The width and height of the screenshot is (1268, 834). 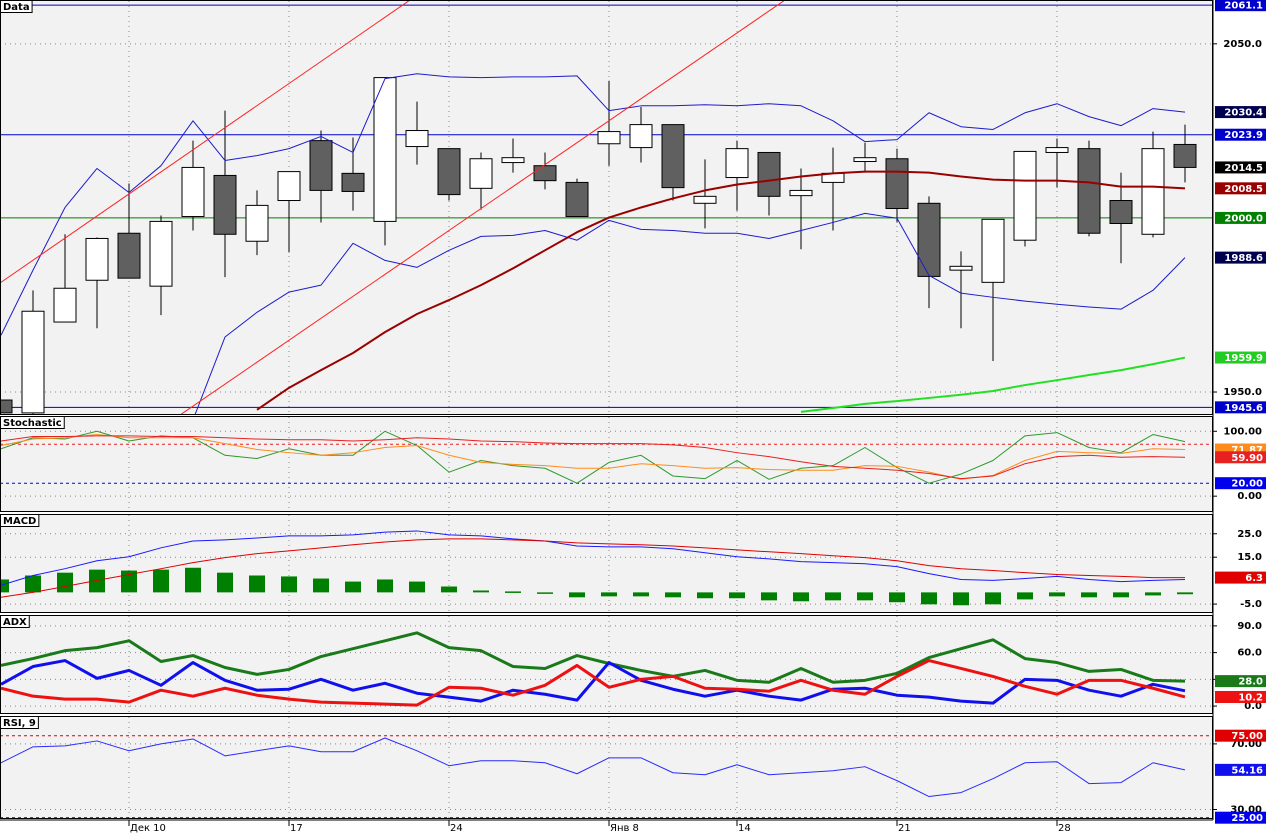 I want to click on y-tick-label: 30.00, so click(x=1246, y=809).